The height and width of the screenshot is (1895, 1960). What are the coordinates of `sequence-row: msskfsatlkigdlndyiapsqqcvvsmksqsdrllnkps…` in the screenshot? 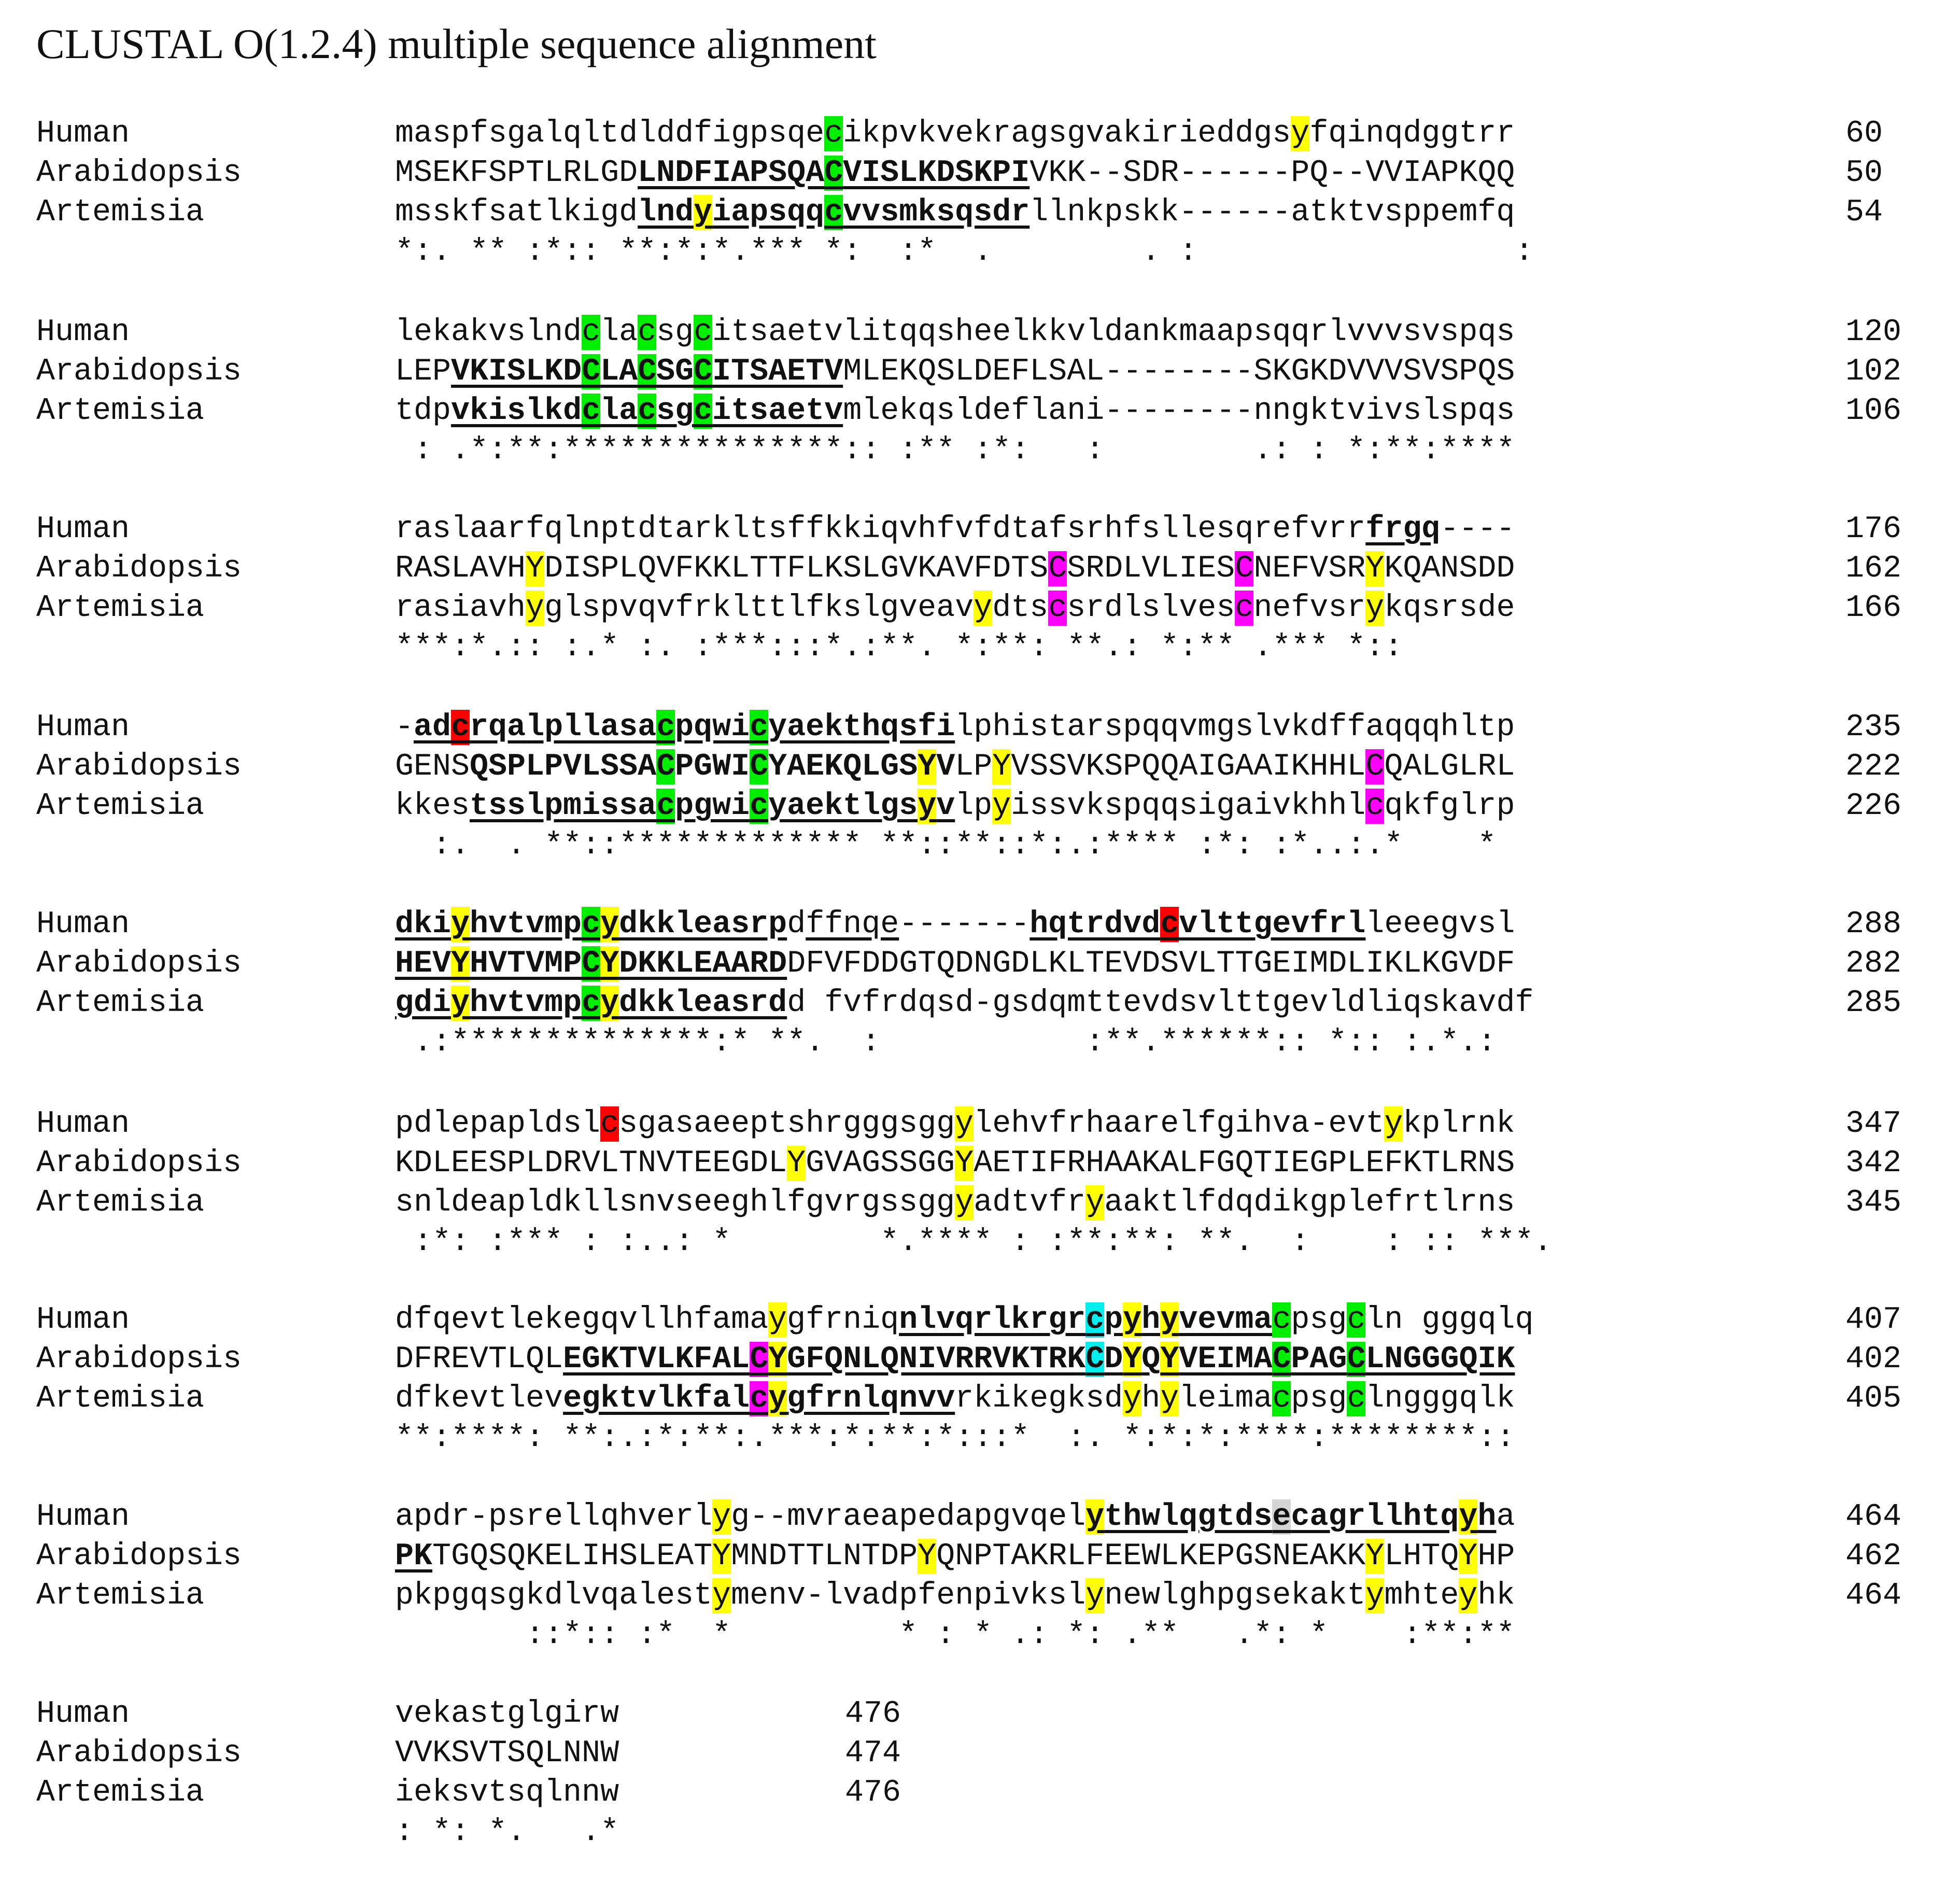 It's located at (955, 212).